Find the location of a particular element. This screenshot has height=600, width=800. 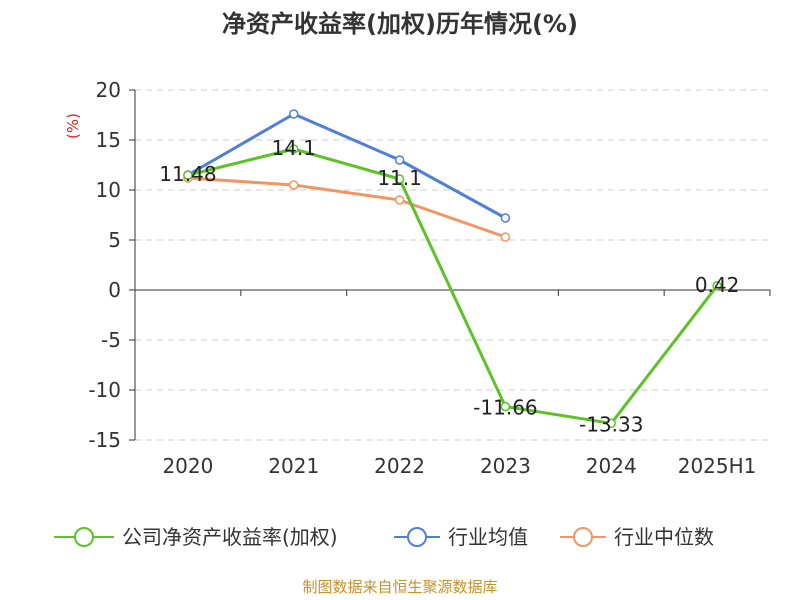

x-tick-label: 2025H1 is located at coordinates (717, 466).